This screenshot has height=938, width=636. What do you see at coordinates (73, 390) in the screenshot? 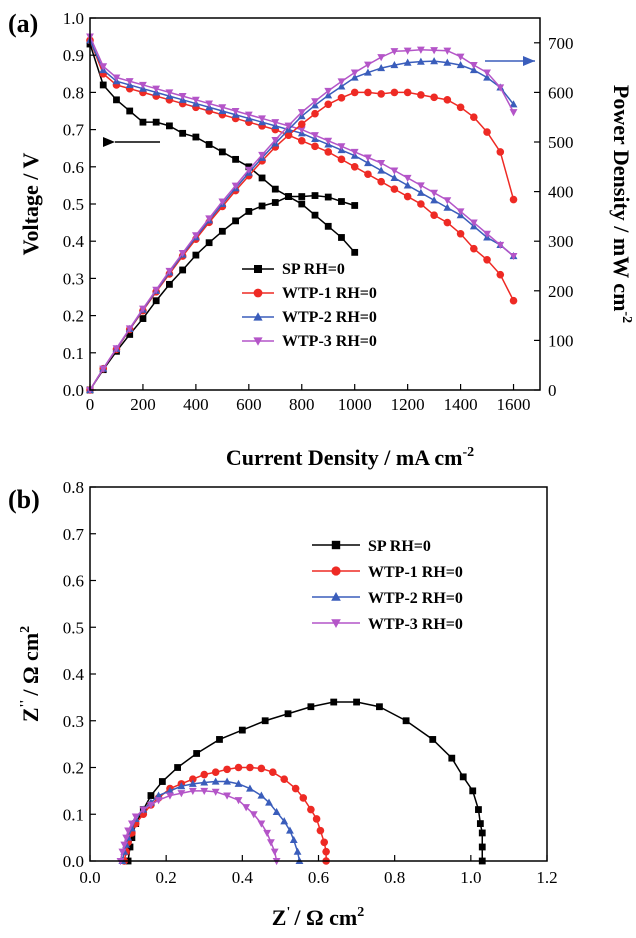
I see `y-tick-label: 0.0` at bounding box center [73, 390].